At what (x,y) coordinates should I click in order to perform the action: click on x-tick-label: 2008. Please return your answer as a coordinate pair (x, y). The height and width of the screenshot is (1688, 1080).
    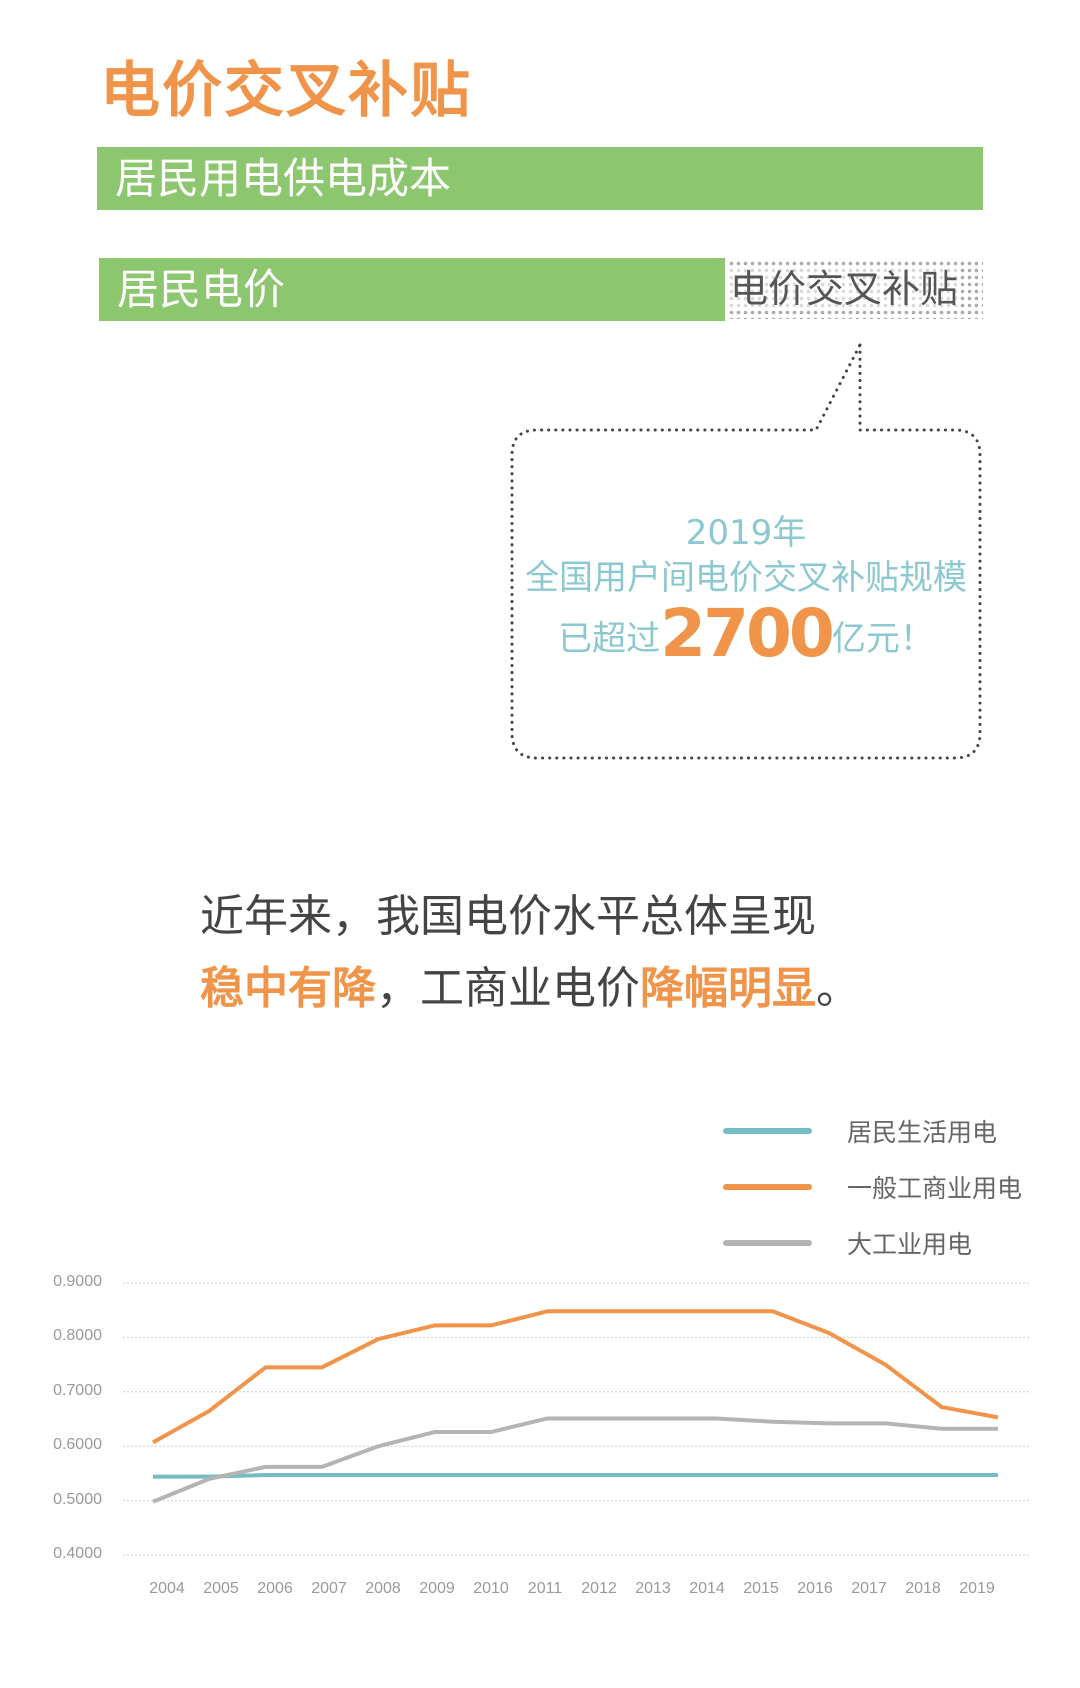
    Looking at the image, I should click on (383, 1588).